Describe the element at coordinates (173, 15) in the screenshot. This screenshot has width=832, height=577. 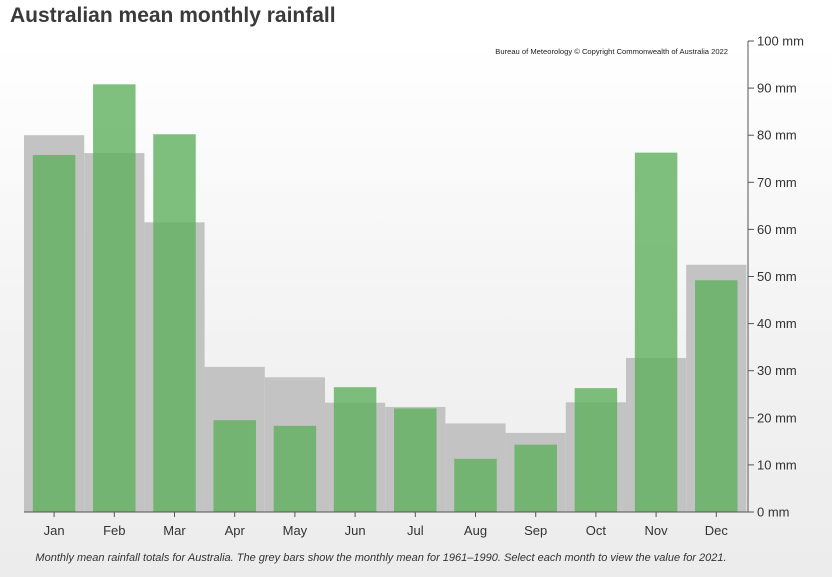
I see `chart-title: Australian mean monthly rainfall` at that location.